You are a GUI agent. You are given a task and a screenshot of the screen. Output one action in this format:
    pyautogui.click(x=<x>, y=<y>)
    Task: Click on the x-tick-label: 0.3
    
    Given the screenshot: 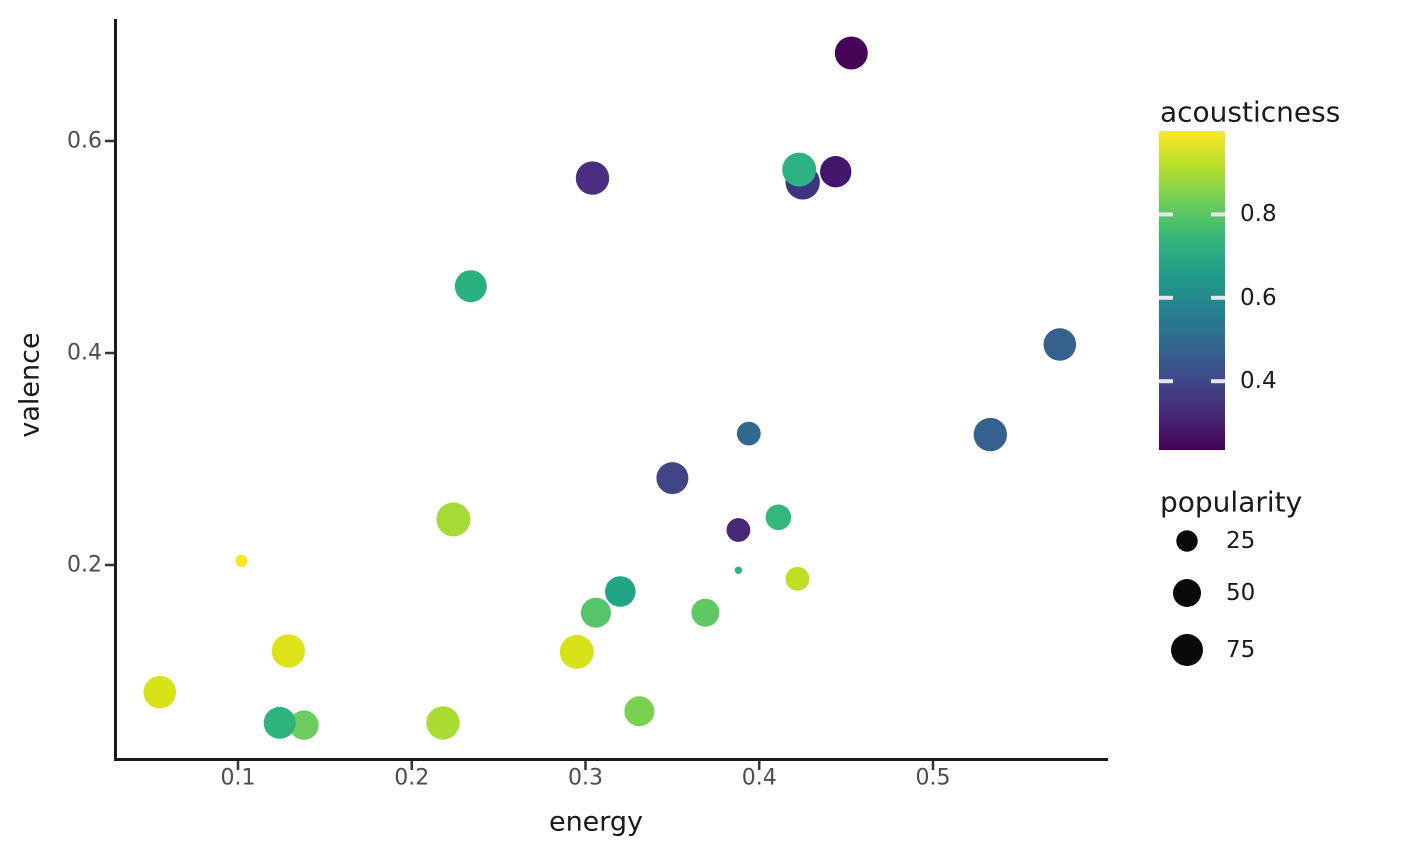 What is the action you would take?
    pyautogui.click(x=585, y=778)
    